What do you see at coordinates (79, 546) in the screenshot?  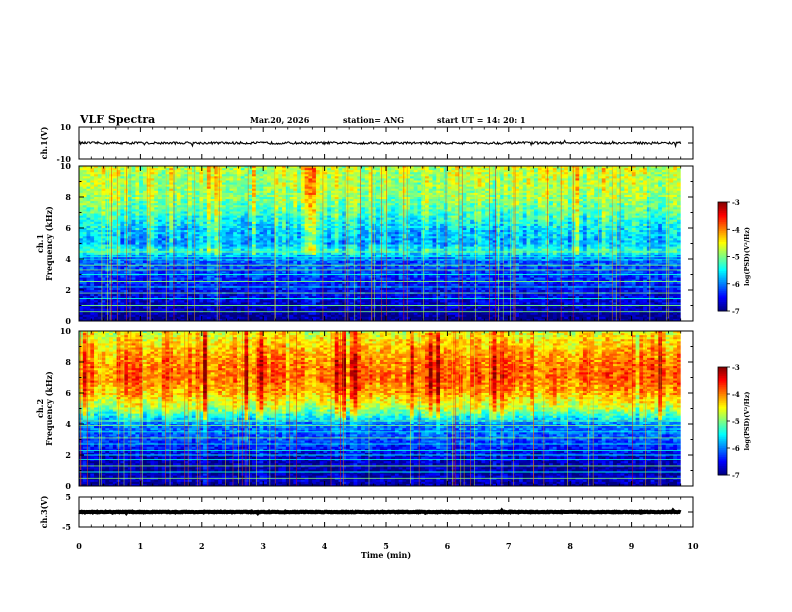 I see `time-tick-label: 0` at bounding box center [79, 546].